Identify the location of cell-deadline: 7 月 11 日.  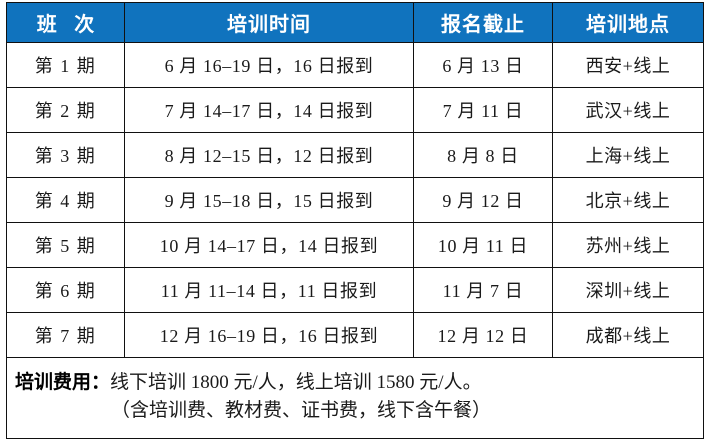
(483, 110).